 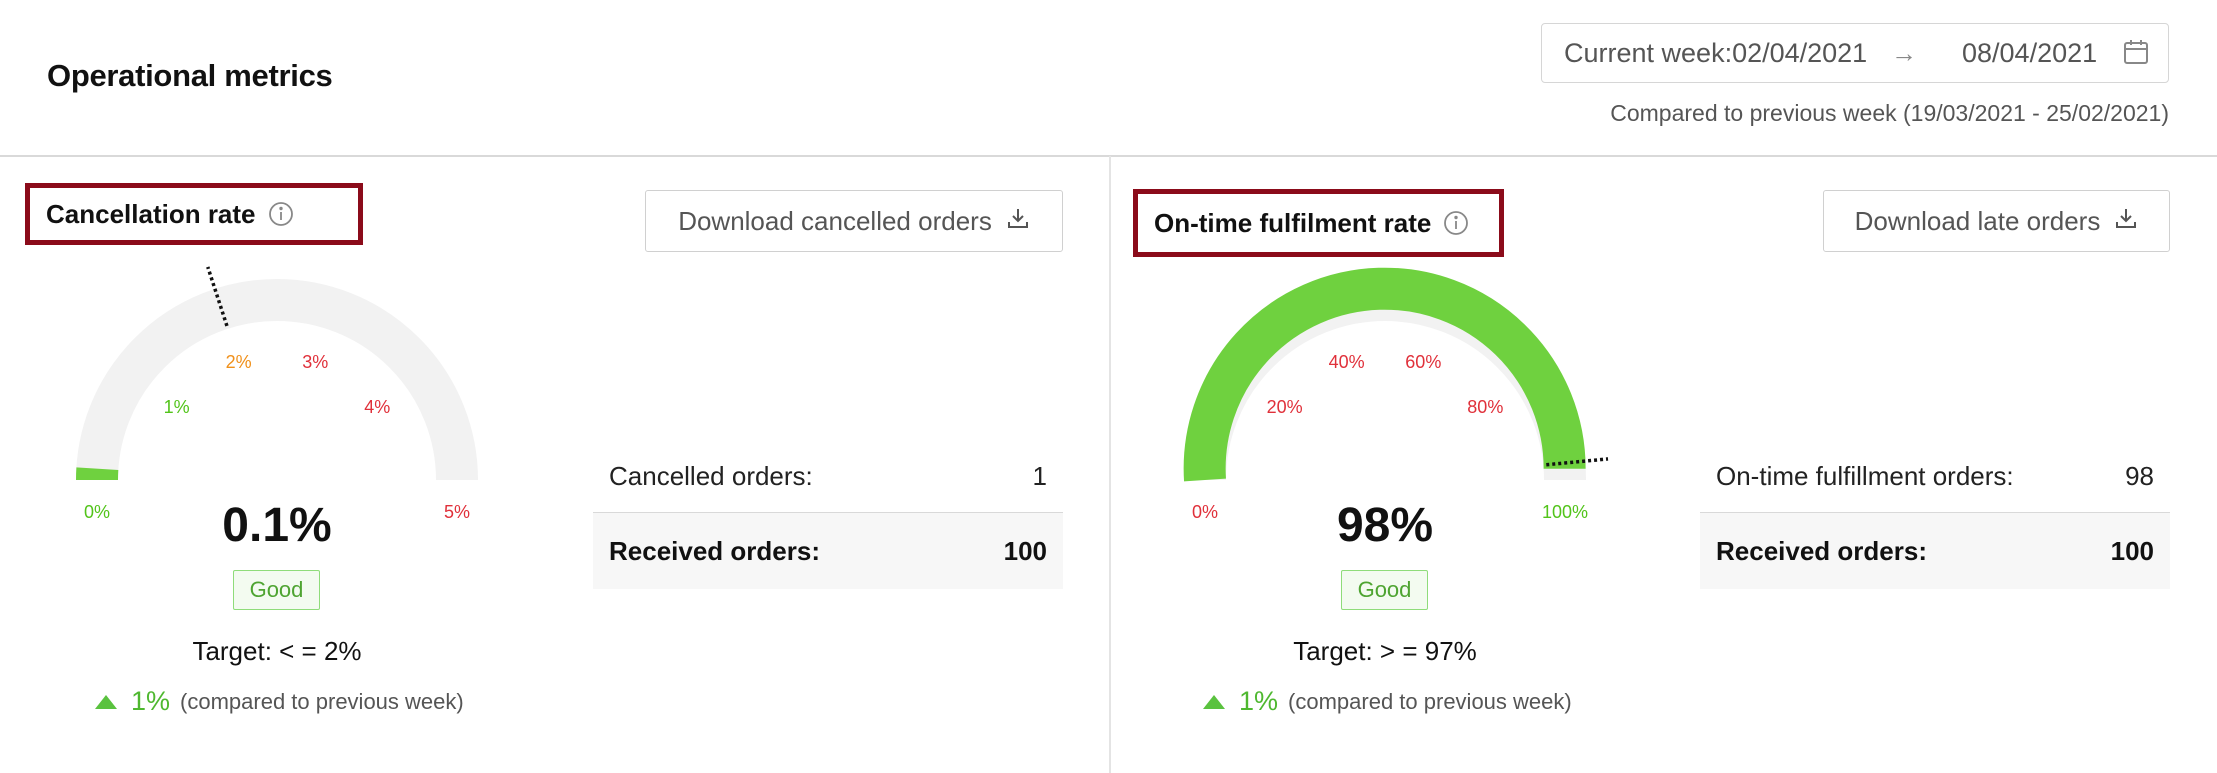 What do you see at coordinates (2139, 475) in the screenshot?
I see `stat-value: 98` at bounding box center [2139, 475].